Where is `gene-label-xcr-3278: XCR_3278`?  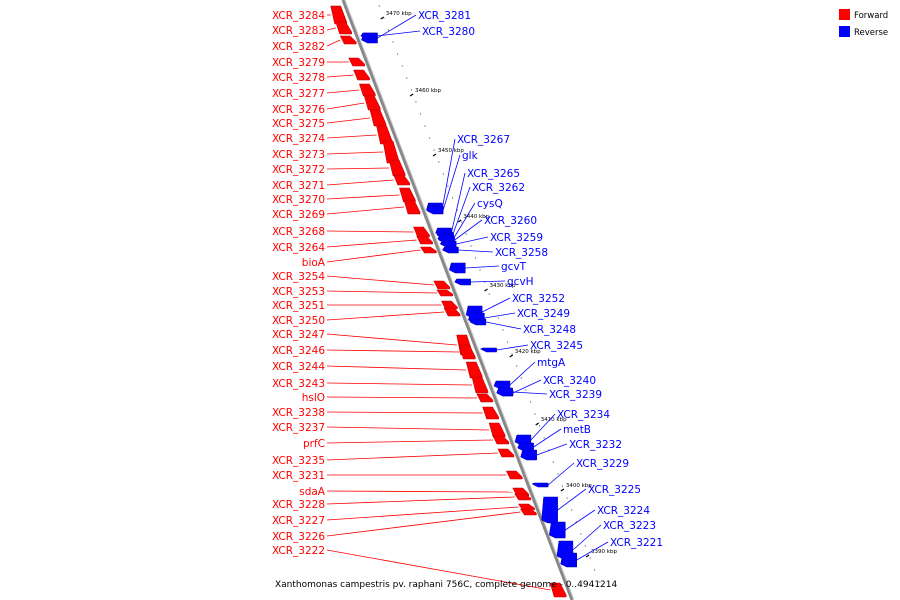
gene-label-xcr-3278: XCR_3278 is located at coordinates (298, 78).